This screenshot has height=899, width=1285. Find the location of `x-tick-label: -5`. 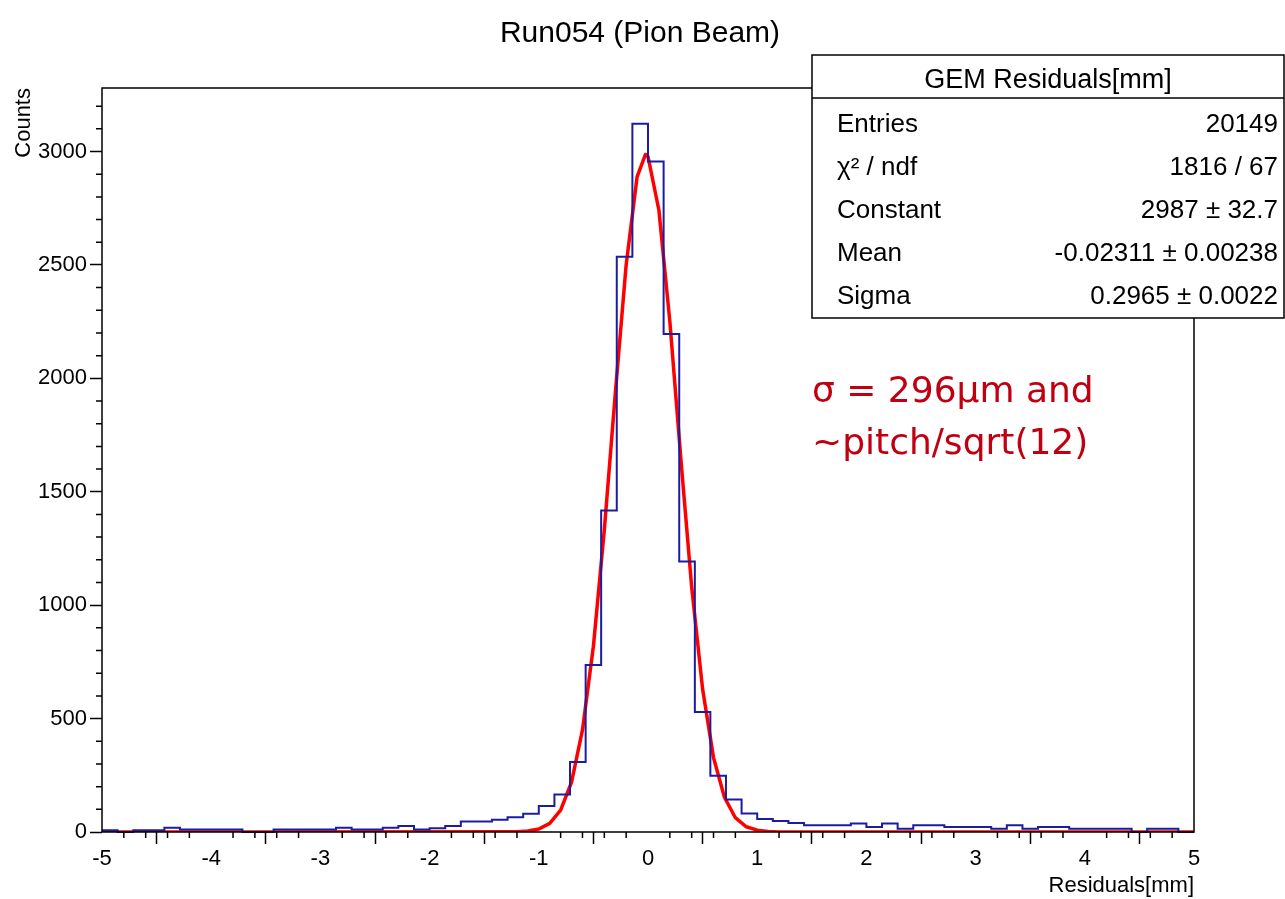

x-tick-label: -5 is located at coordinates (102, 858).